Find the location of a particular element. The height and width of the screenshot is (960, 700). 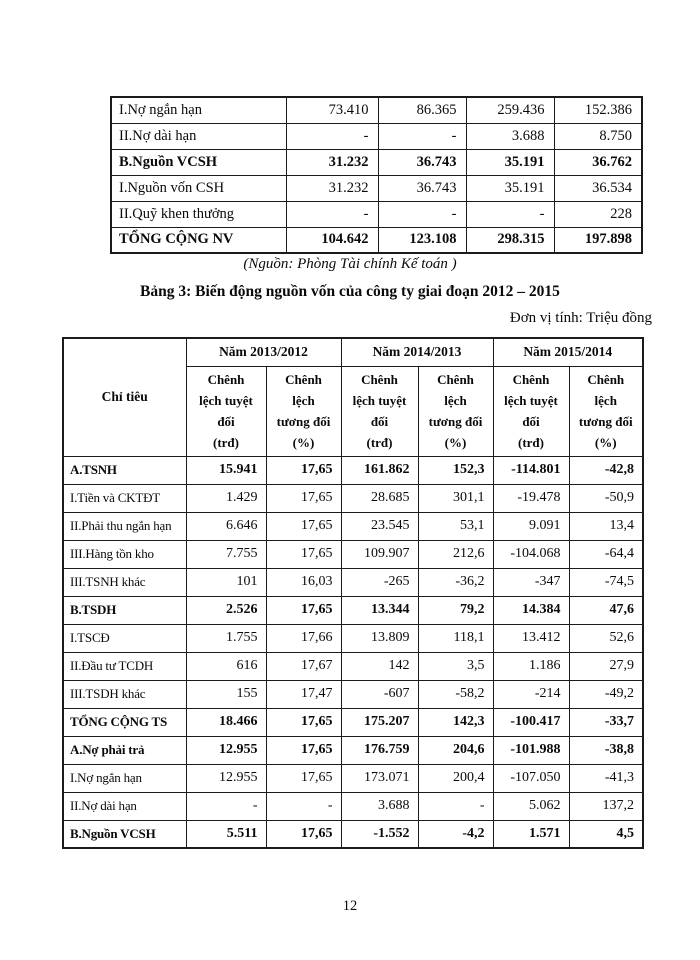

cell-value: -114.801 is located at coordinates (531, 470).